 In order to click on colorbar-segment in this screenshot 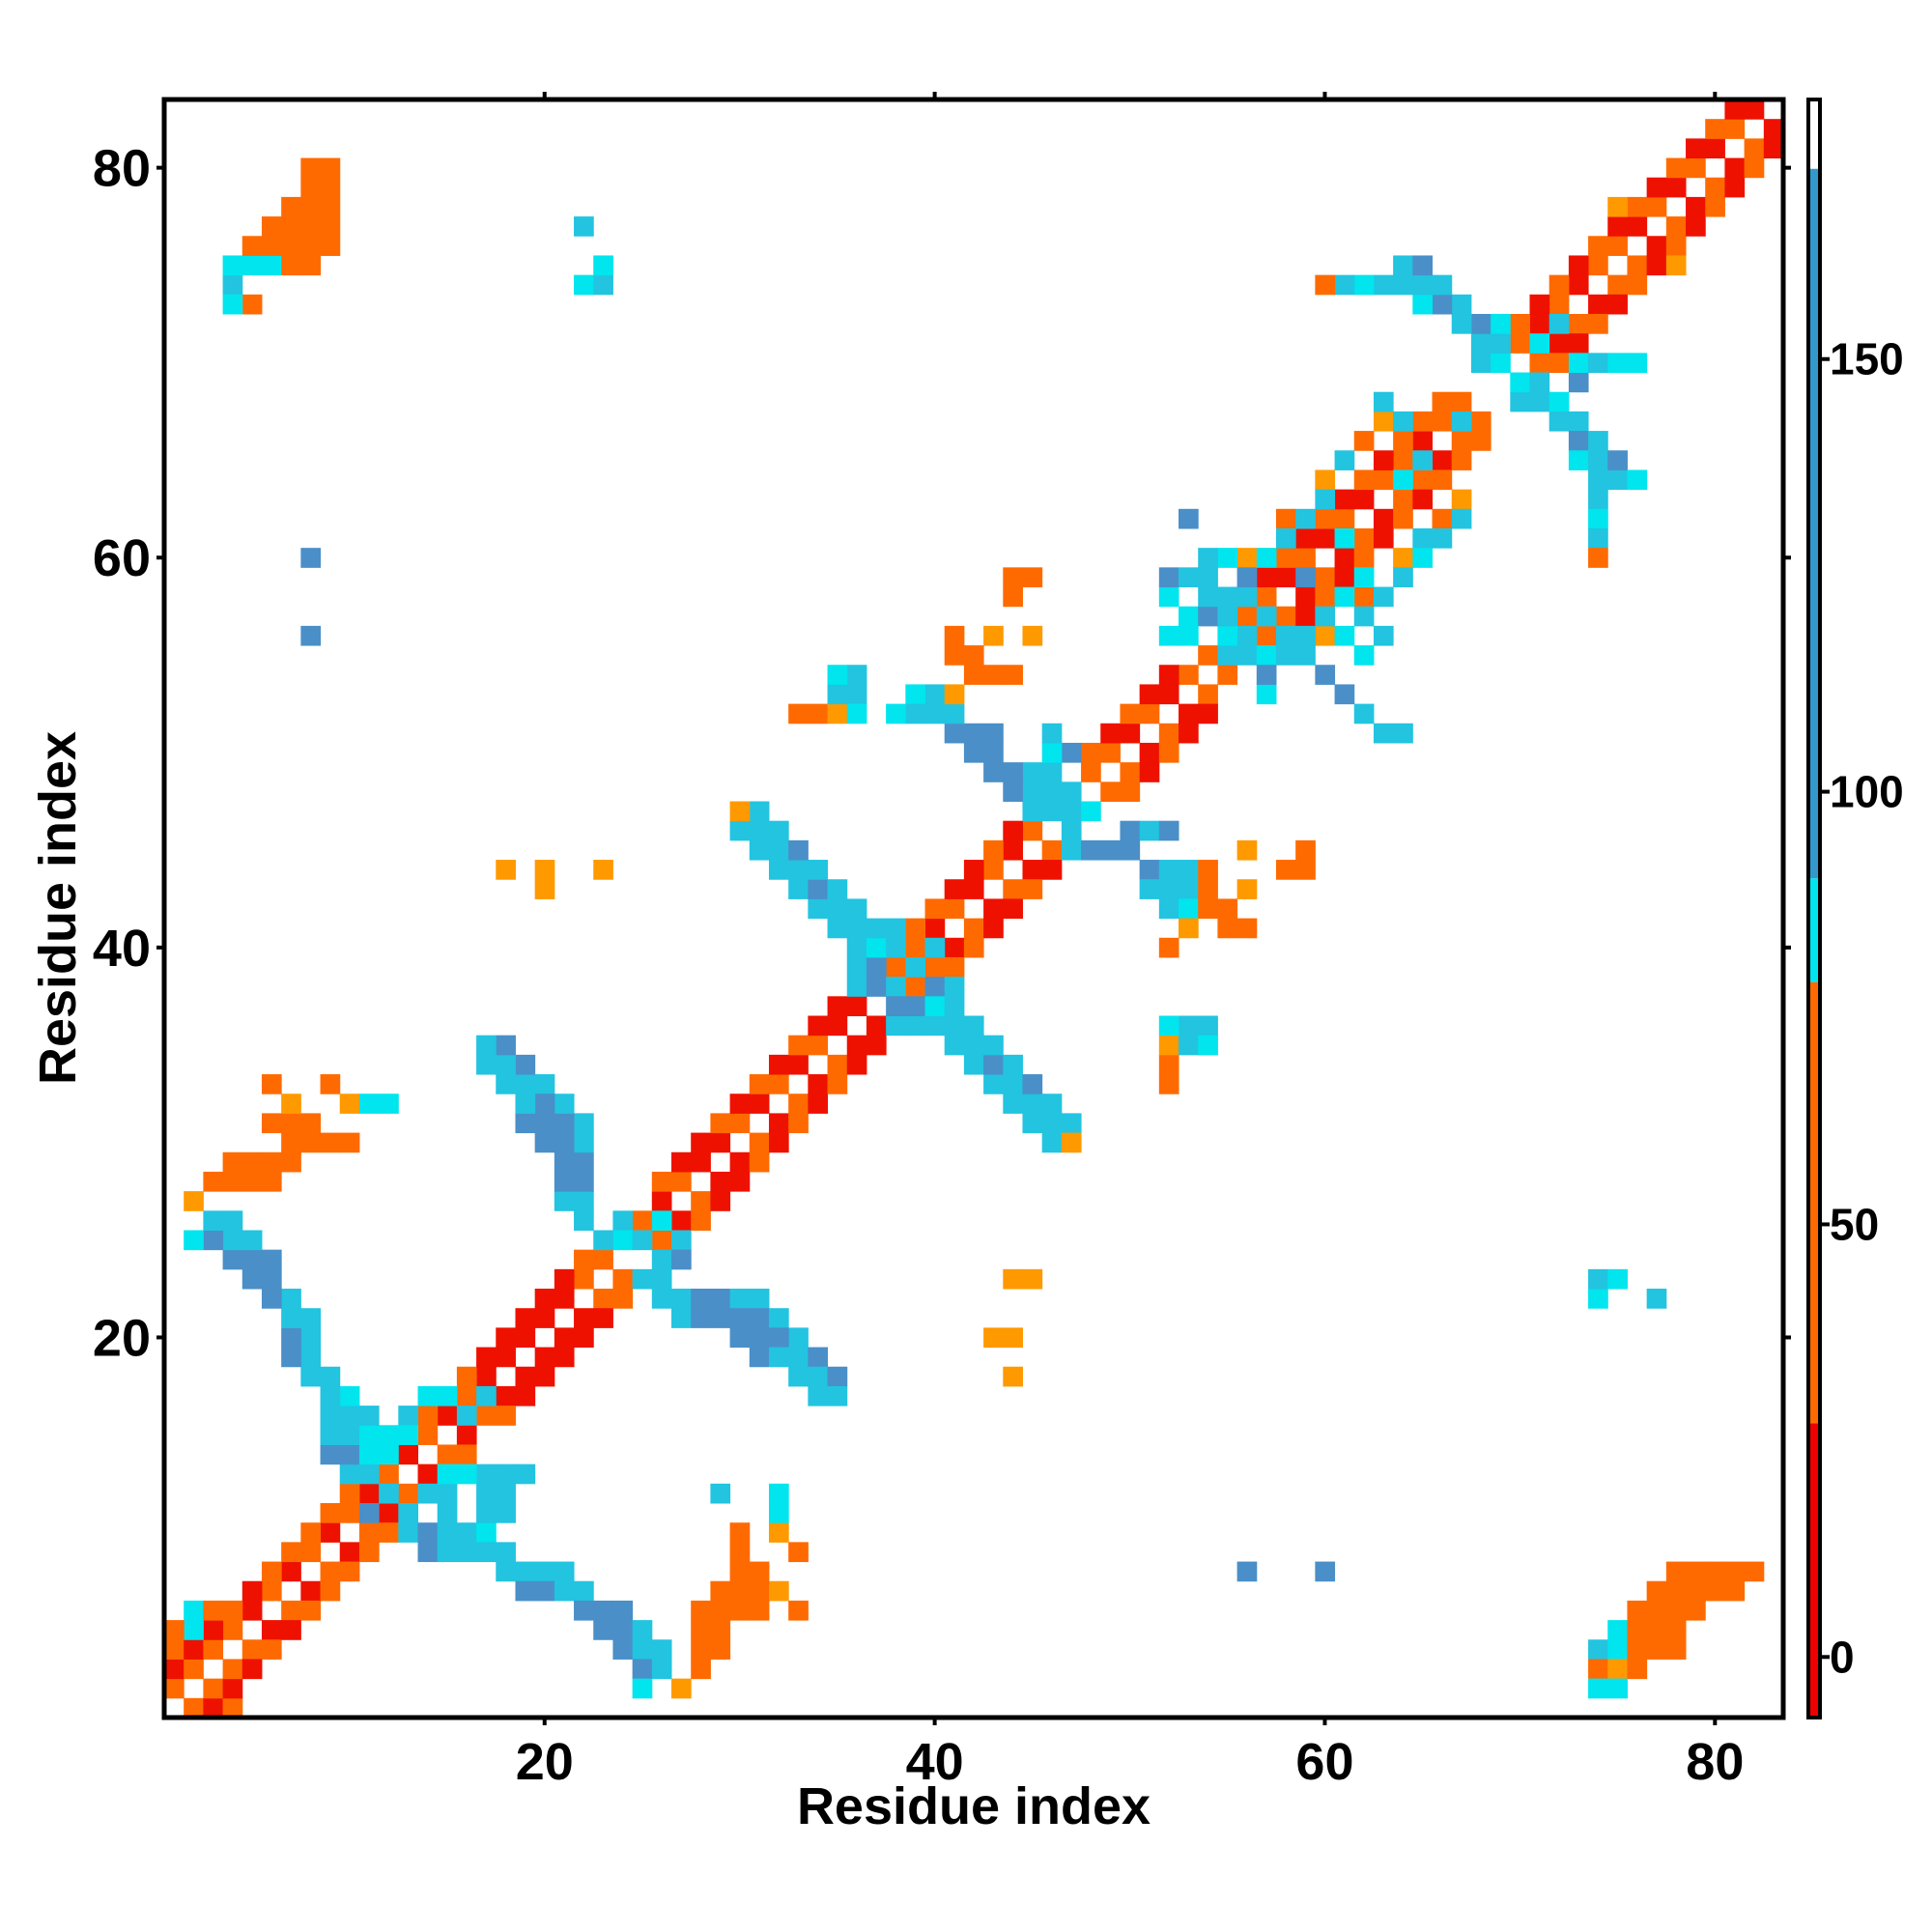, I will do `click(1814, 523)`.